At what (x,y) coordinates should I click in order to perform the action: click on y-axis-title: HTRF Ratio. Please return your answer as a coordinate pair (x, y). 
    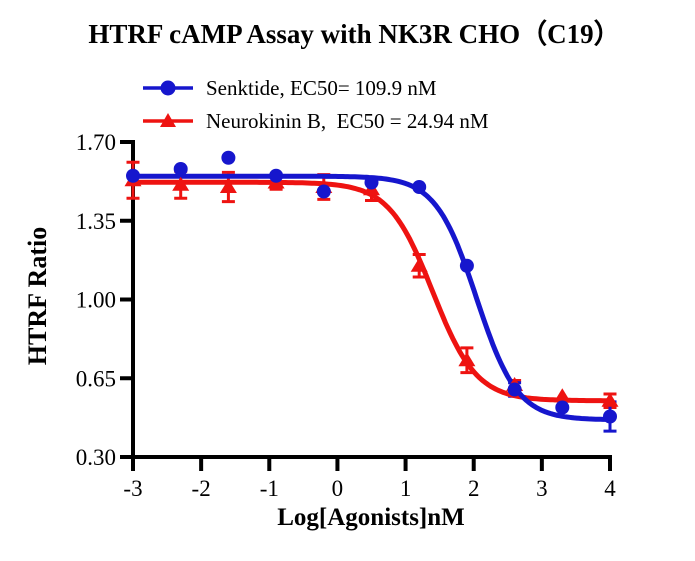
    Looking at the image, I should click on (37, 296).